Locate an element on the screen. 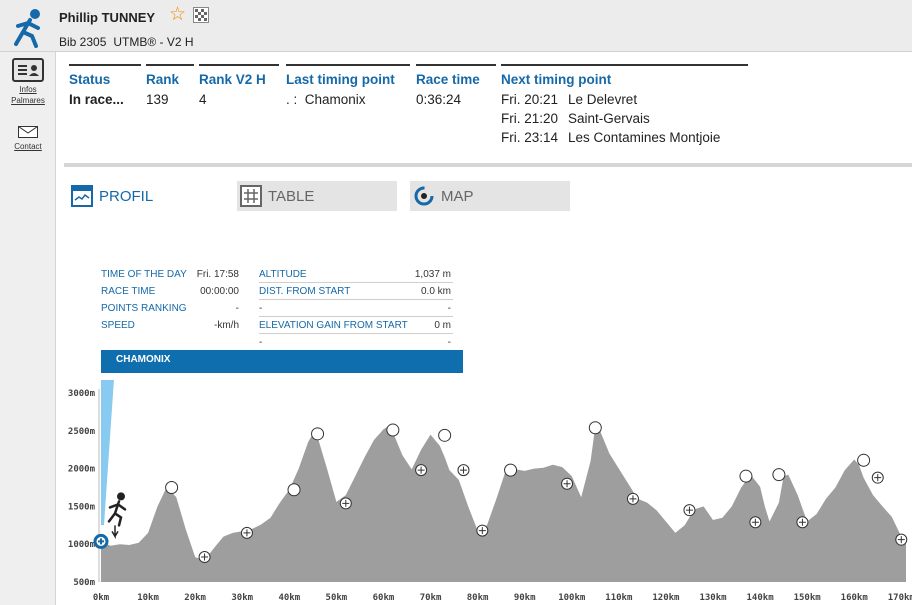 The image size is (912, 605). tab-map: MAP is located at coordinates (490, 196).